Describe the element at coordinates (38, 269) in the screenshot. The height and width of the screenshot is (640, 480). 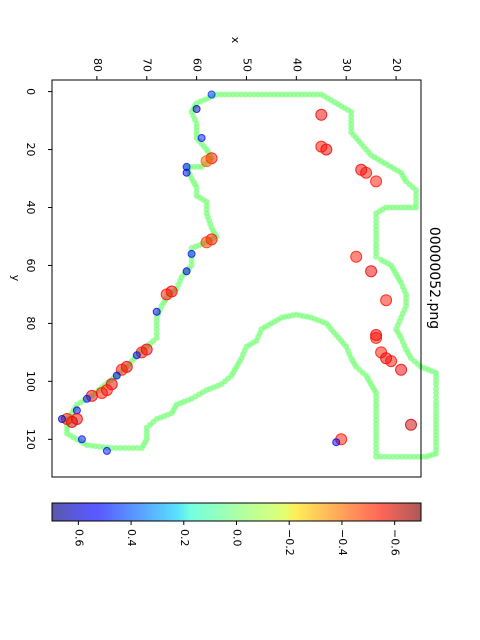
I see `y-axis-ticks: 0 20 40 60 80 100 120` at that location.